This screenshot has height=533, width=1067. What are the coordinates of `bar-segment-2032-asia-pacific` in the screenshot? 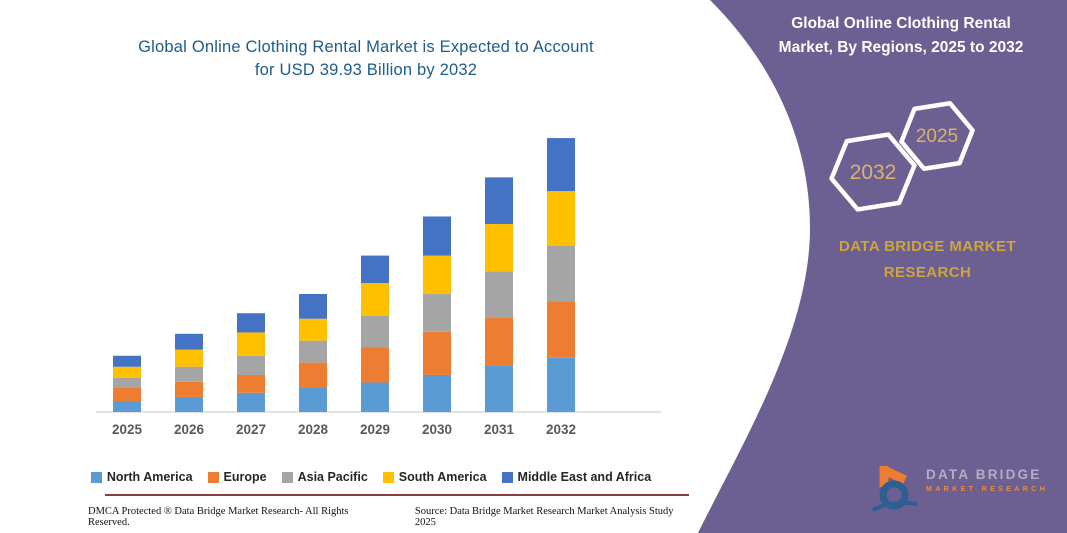 It's located at (561, 273).